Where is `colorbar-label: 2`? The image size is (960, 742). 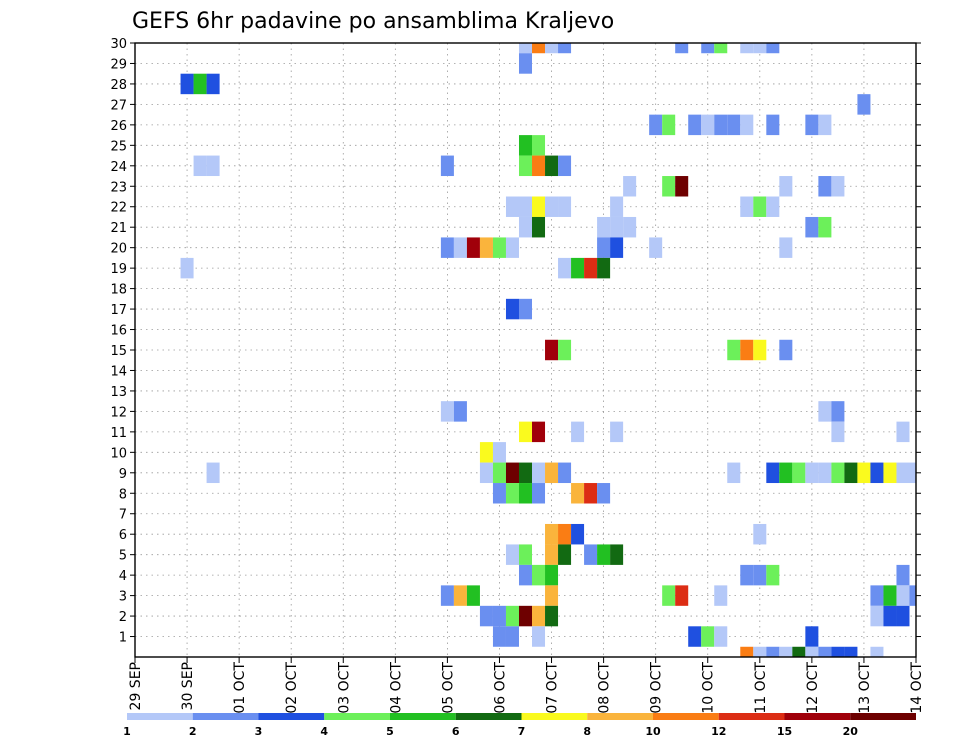
colorbar-label: 2 is located at coordinates (193, 731).